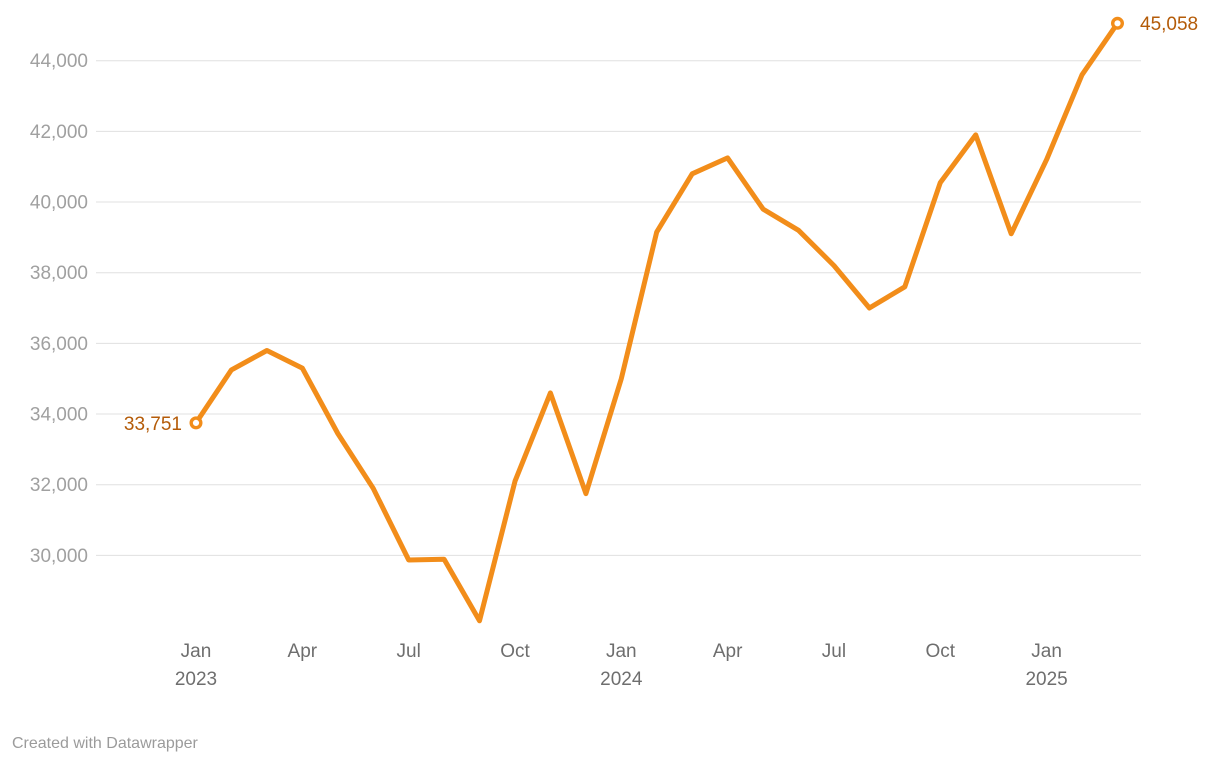 The image size is (1220, 770). I want to click on y-tick-label: 40,000, so click(59, 203).